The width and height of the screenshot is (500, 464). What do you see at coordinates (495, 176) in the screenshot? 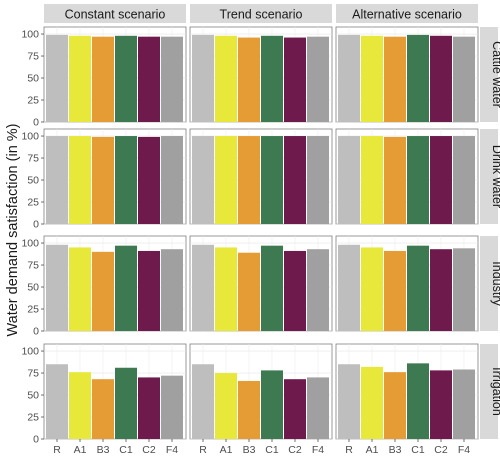
I see `row-strip-label: Drink water` at bounding box center [495, 176].